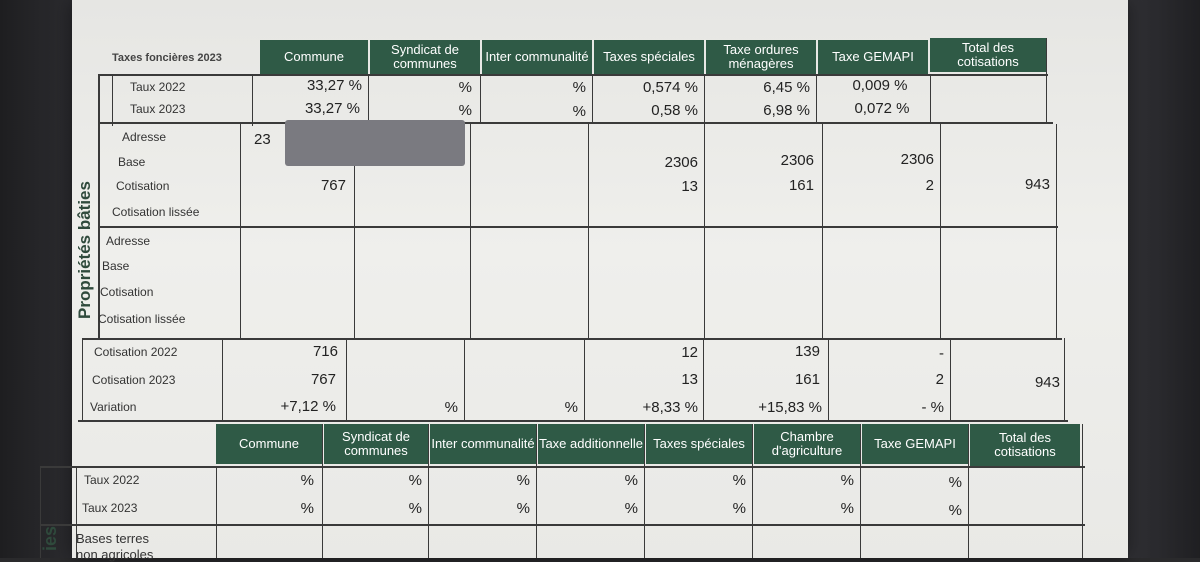  Describe the element at coordinates (689, 352) in the screenshot. I see `t1-cot2022-taxes-speciales: 12` at that location.